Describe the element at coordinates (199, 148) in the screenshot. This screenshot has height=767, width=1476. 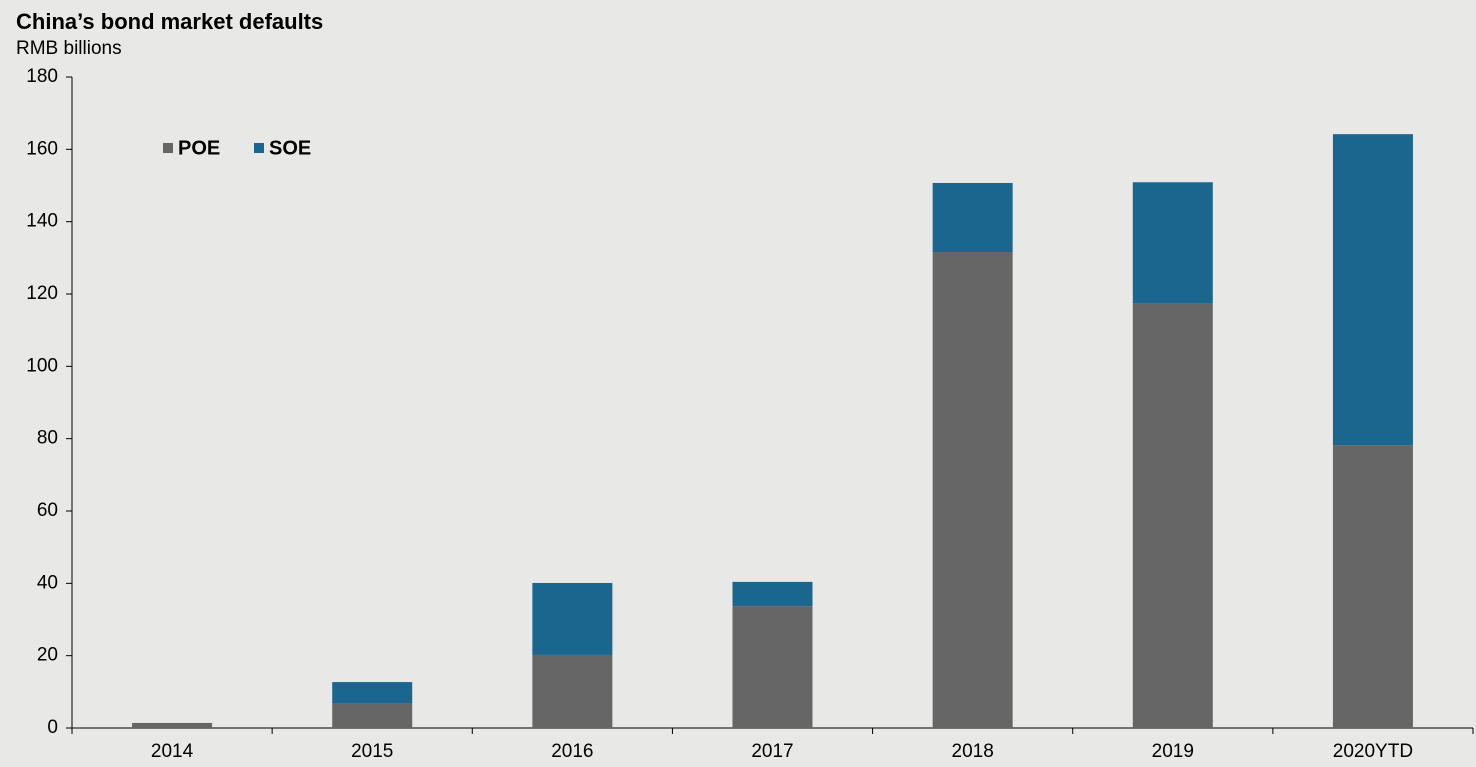
I see `legend-label: POE` at that location.